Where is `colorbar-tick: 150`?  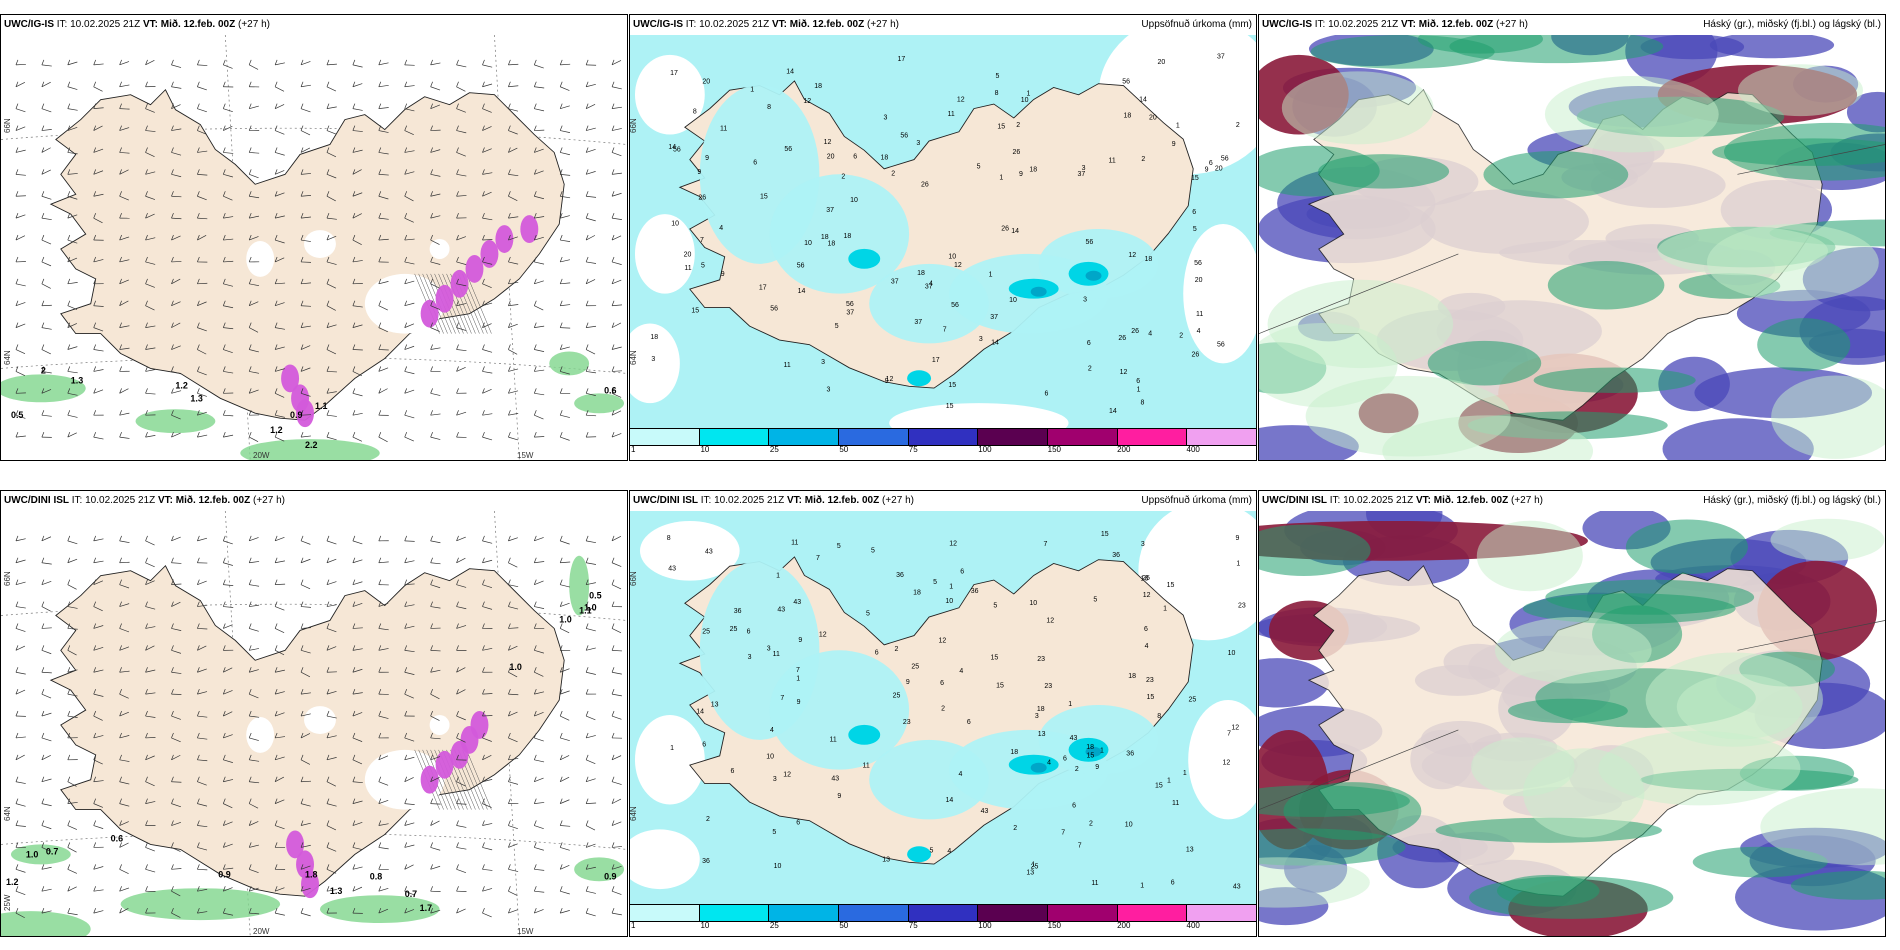 colorbar-tick: 150 is located at coordinates (1054, 449).